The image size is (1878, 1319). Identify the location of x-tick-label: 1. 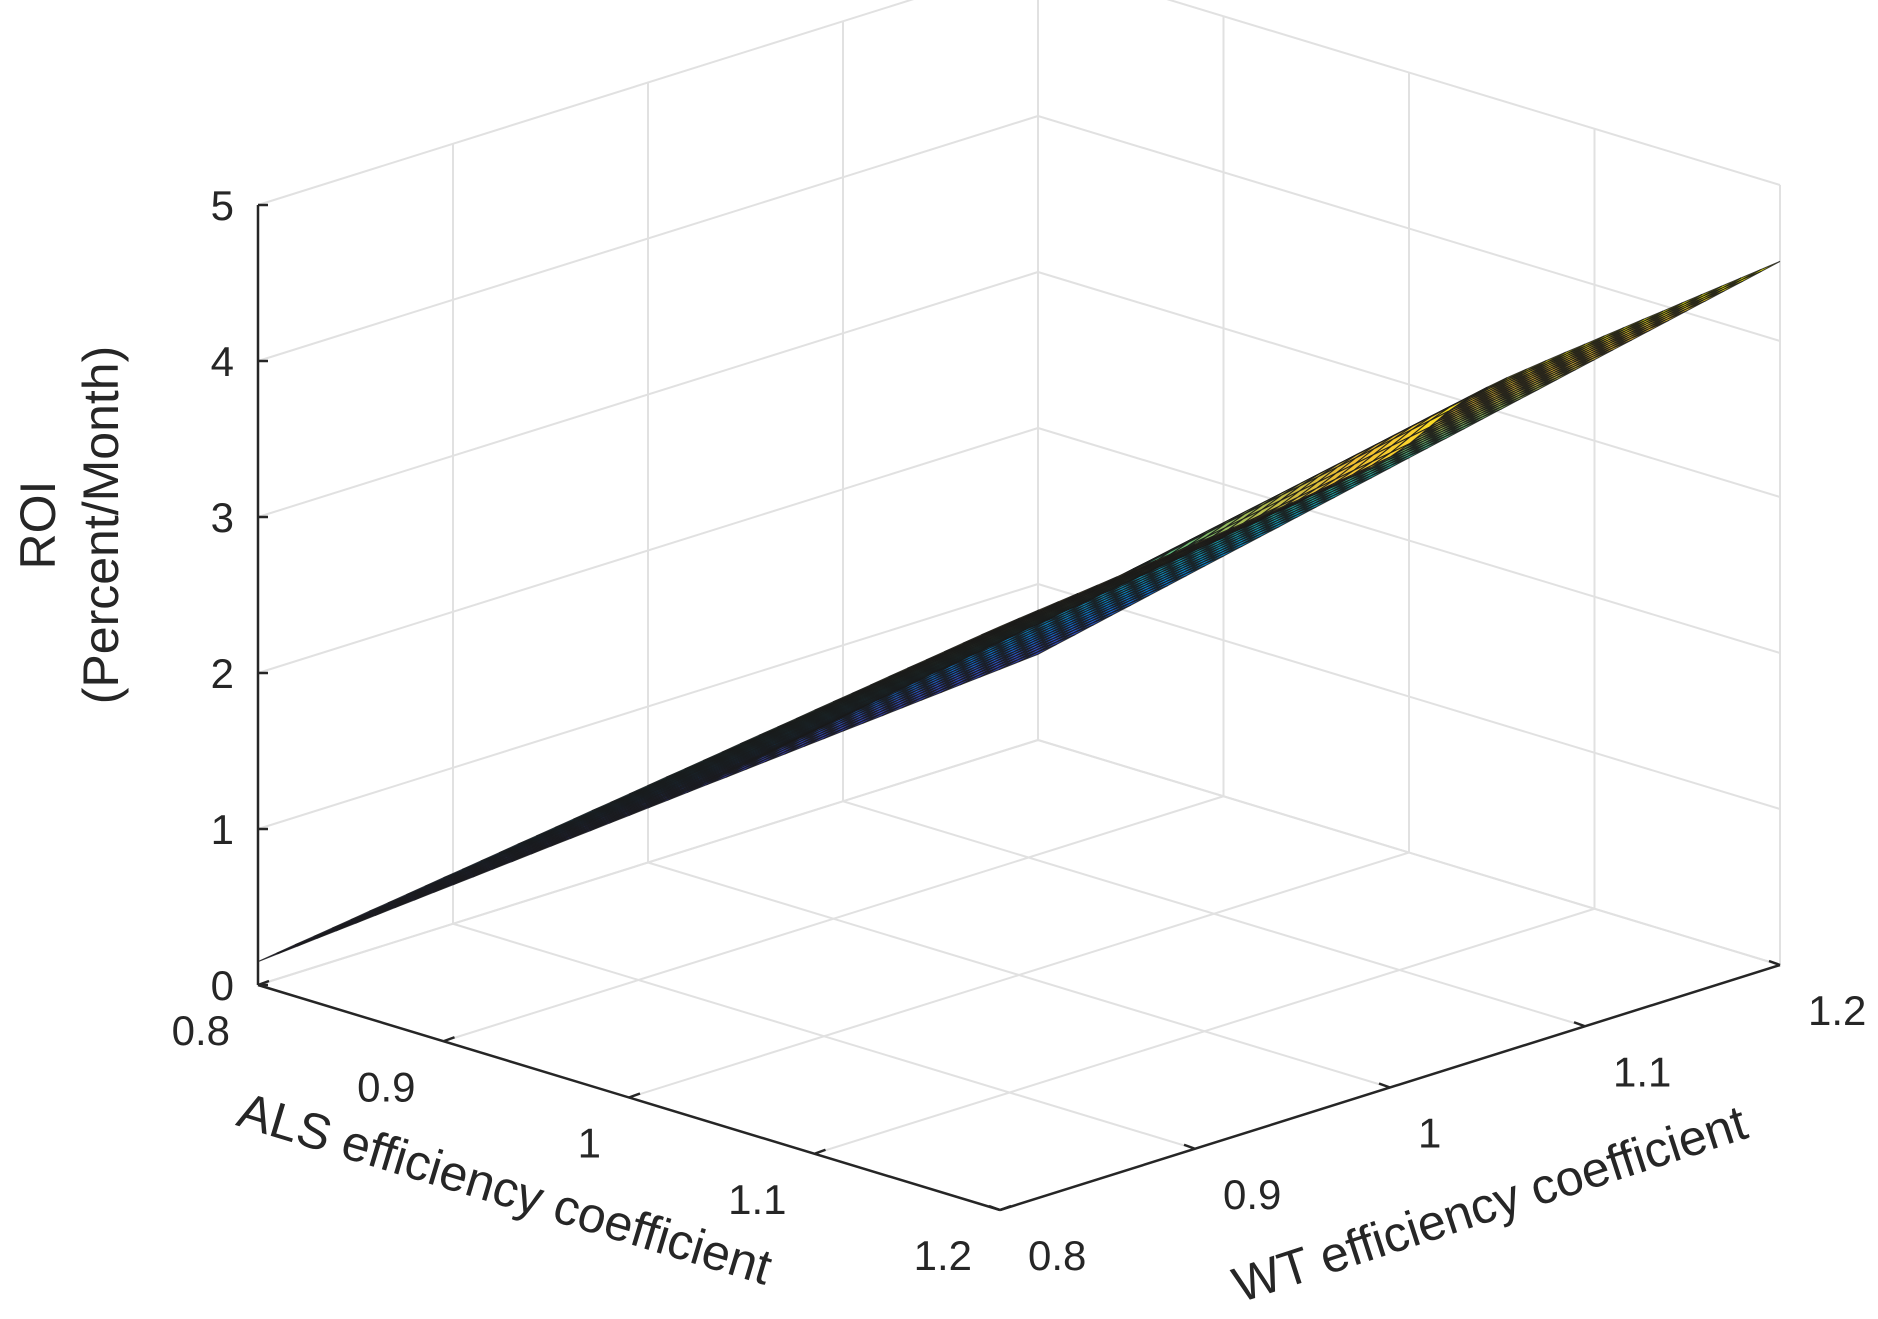
(589, 1143).